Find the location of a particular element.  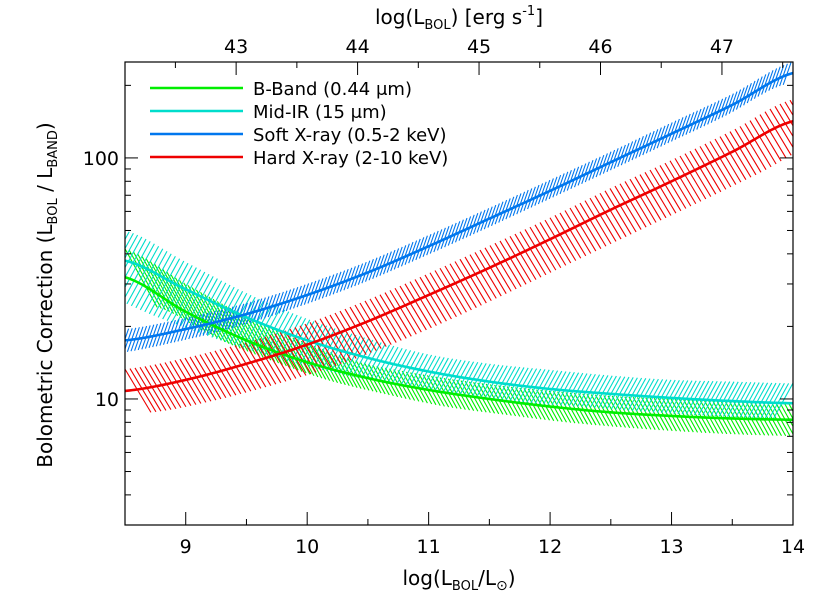

x-tick-label: 10 is located at coordinates (307, 547).